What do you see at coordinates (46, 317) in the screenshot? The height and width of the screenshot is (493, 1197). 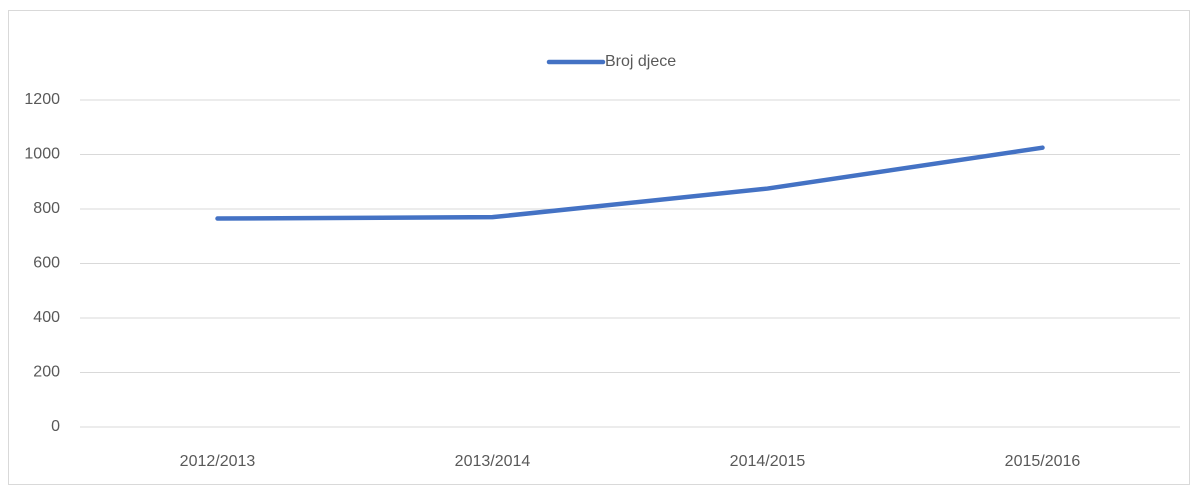 I see `y-tick-label: 400` at bounding box center [46, 317].